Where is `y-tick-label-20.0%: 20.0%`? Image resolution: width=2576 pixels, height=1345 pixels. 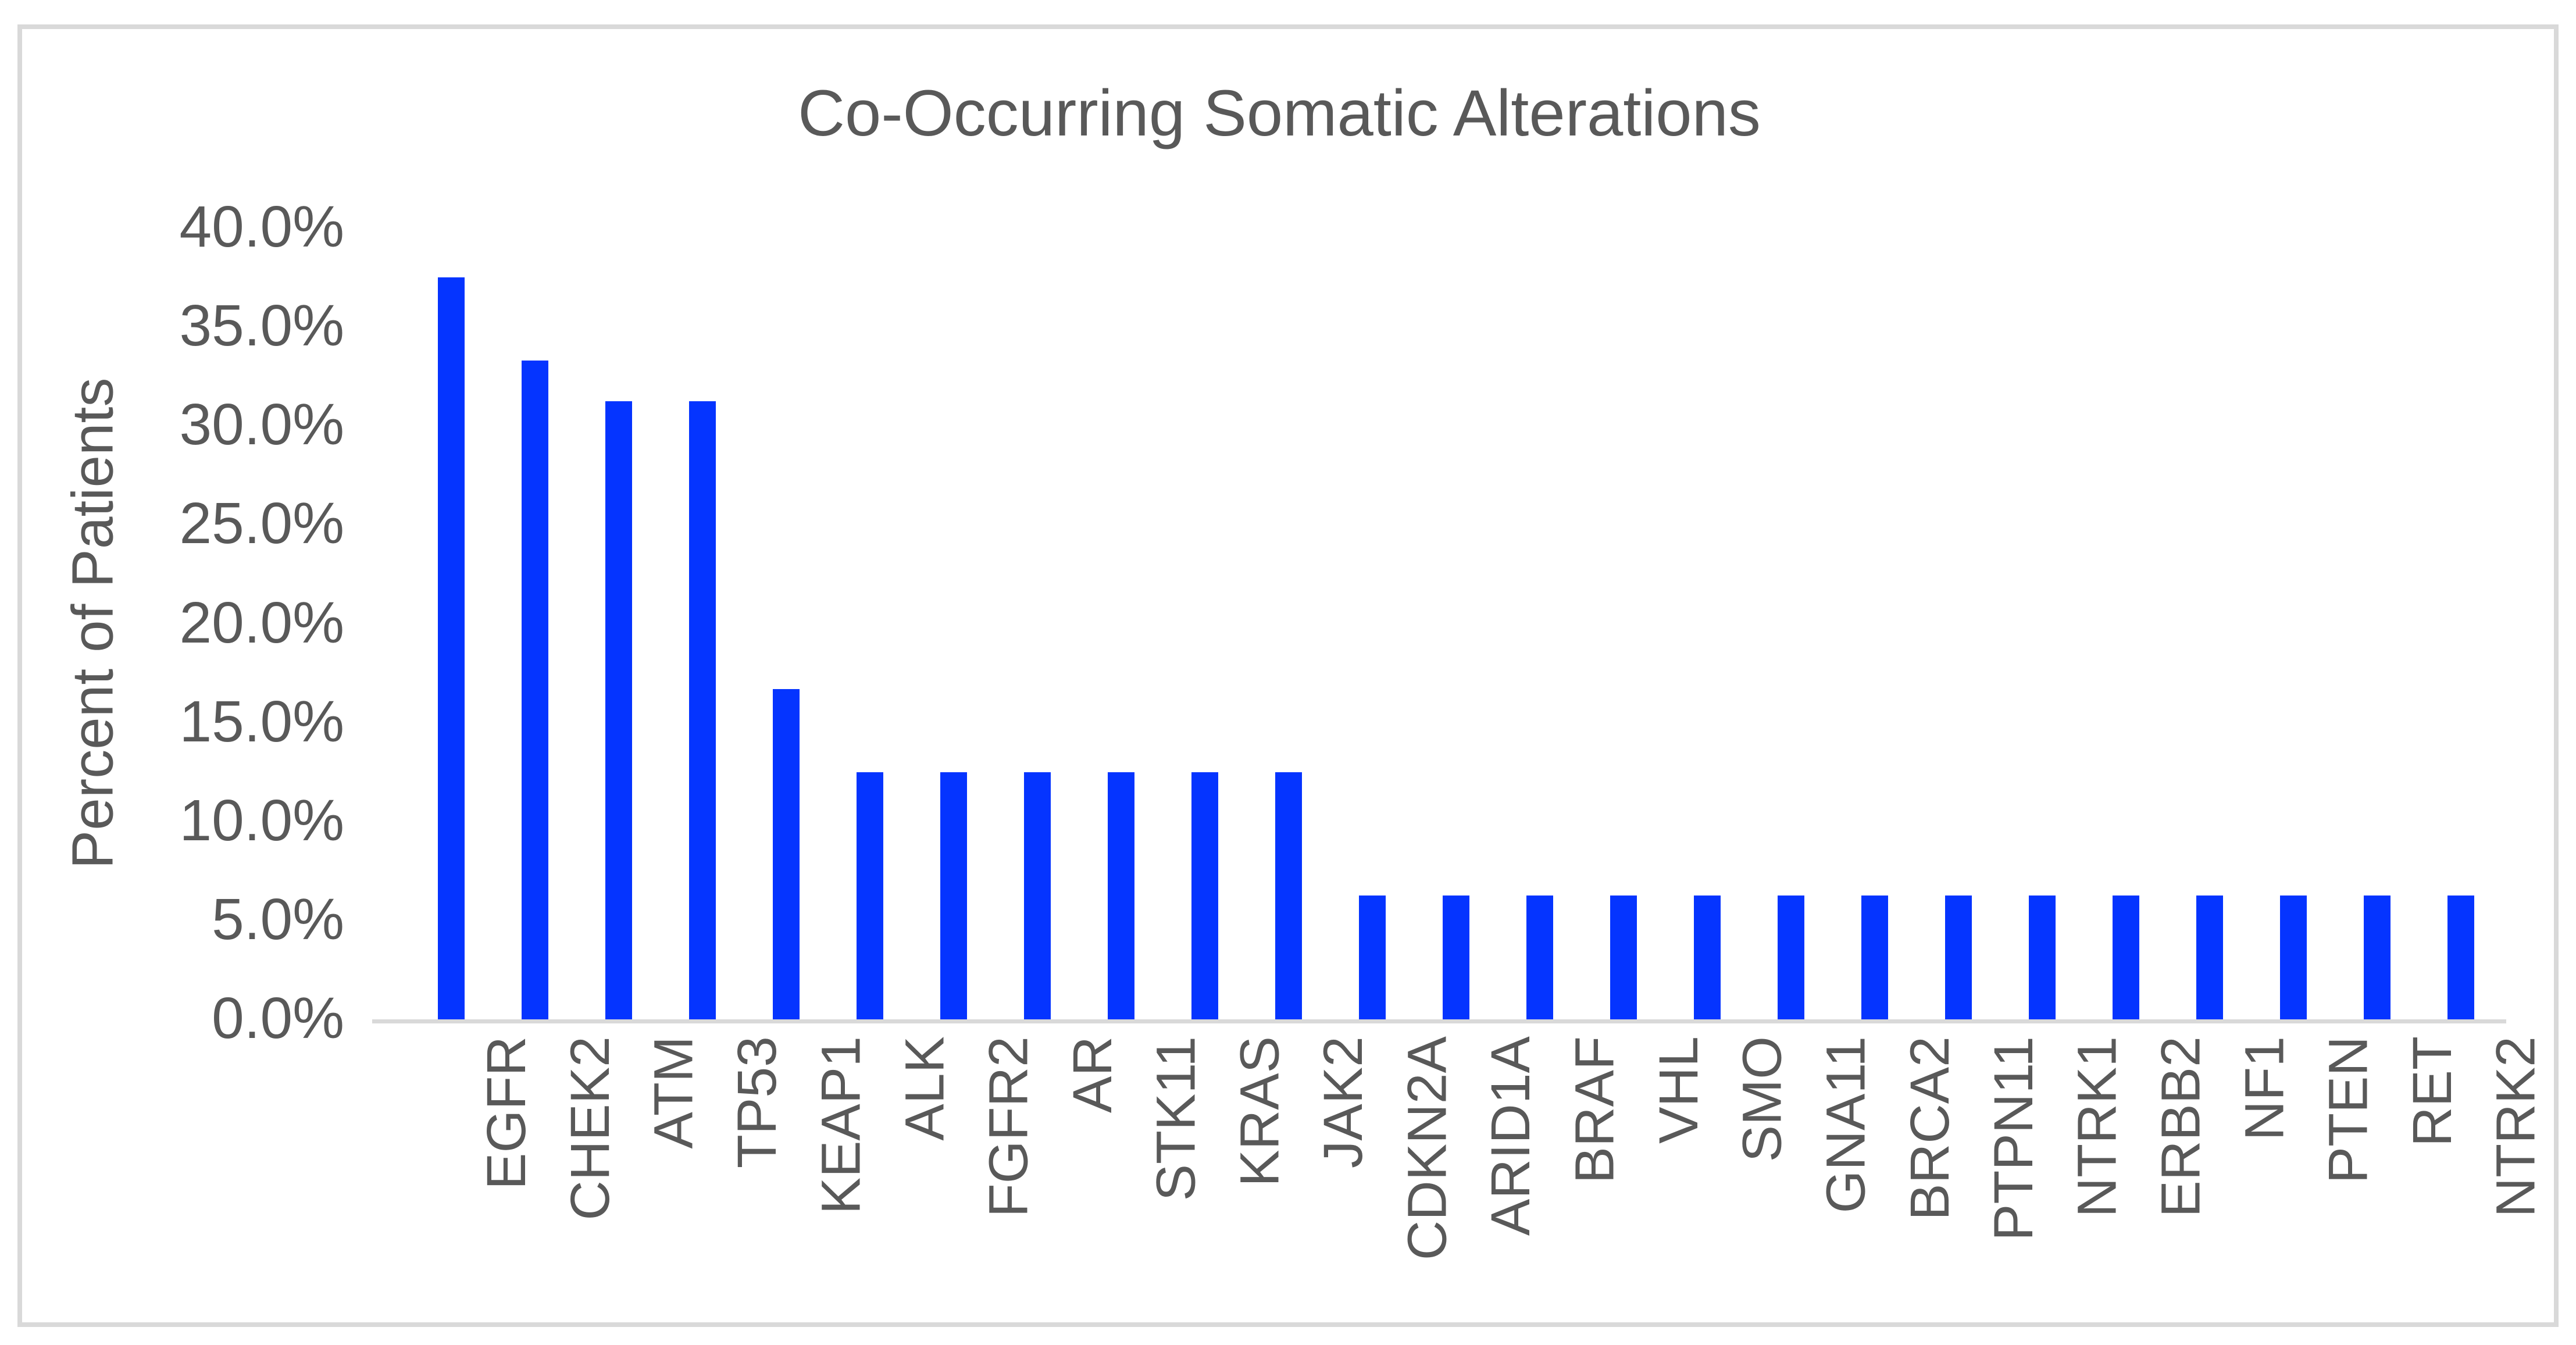
y-tick-label-20.0%: 20.0% is located at coordinates (262, 623).